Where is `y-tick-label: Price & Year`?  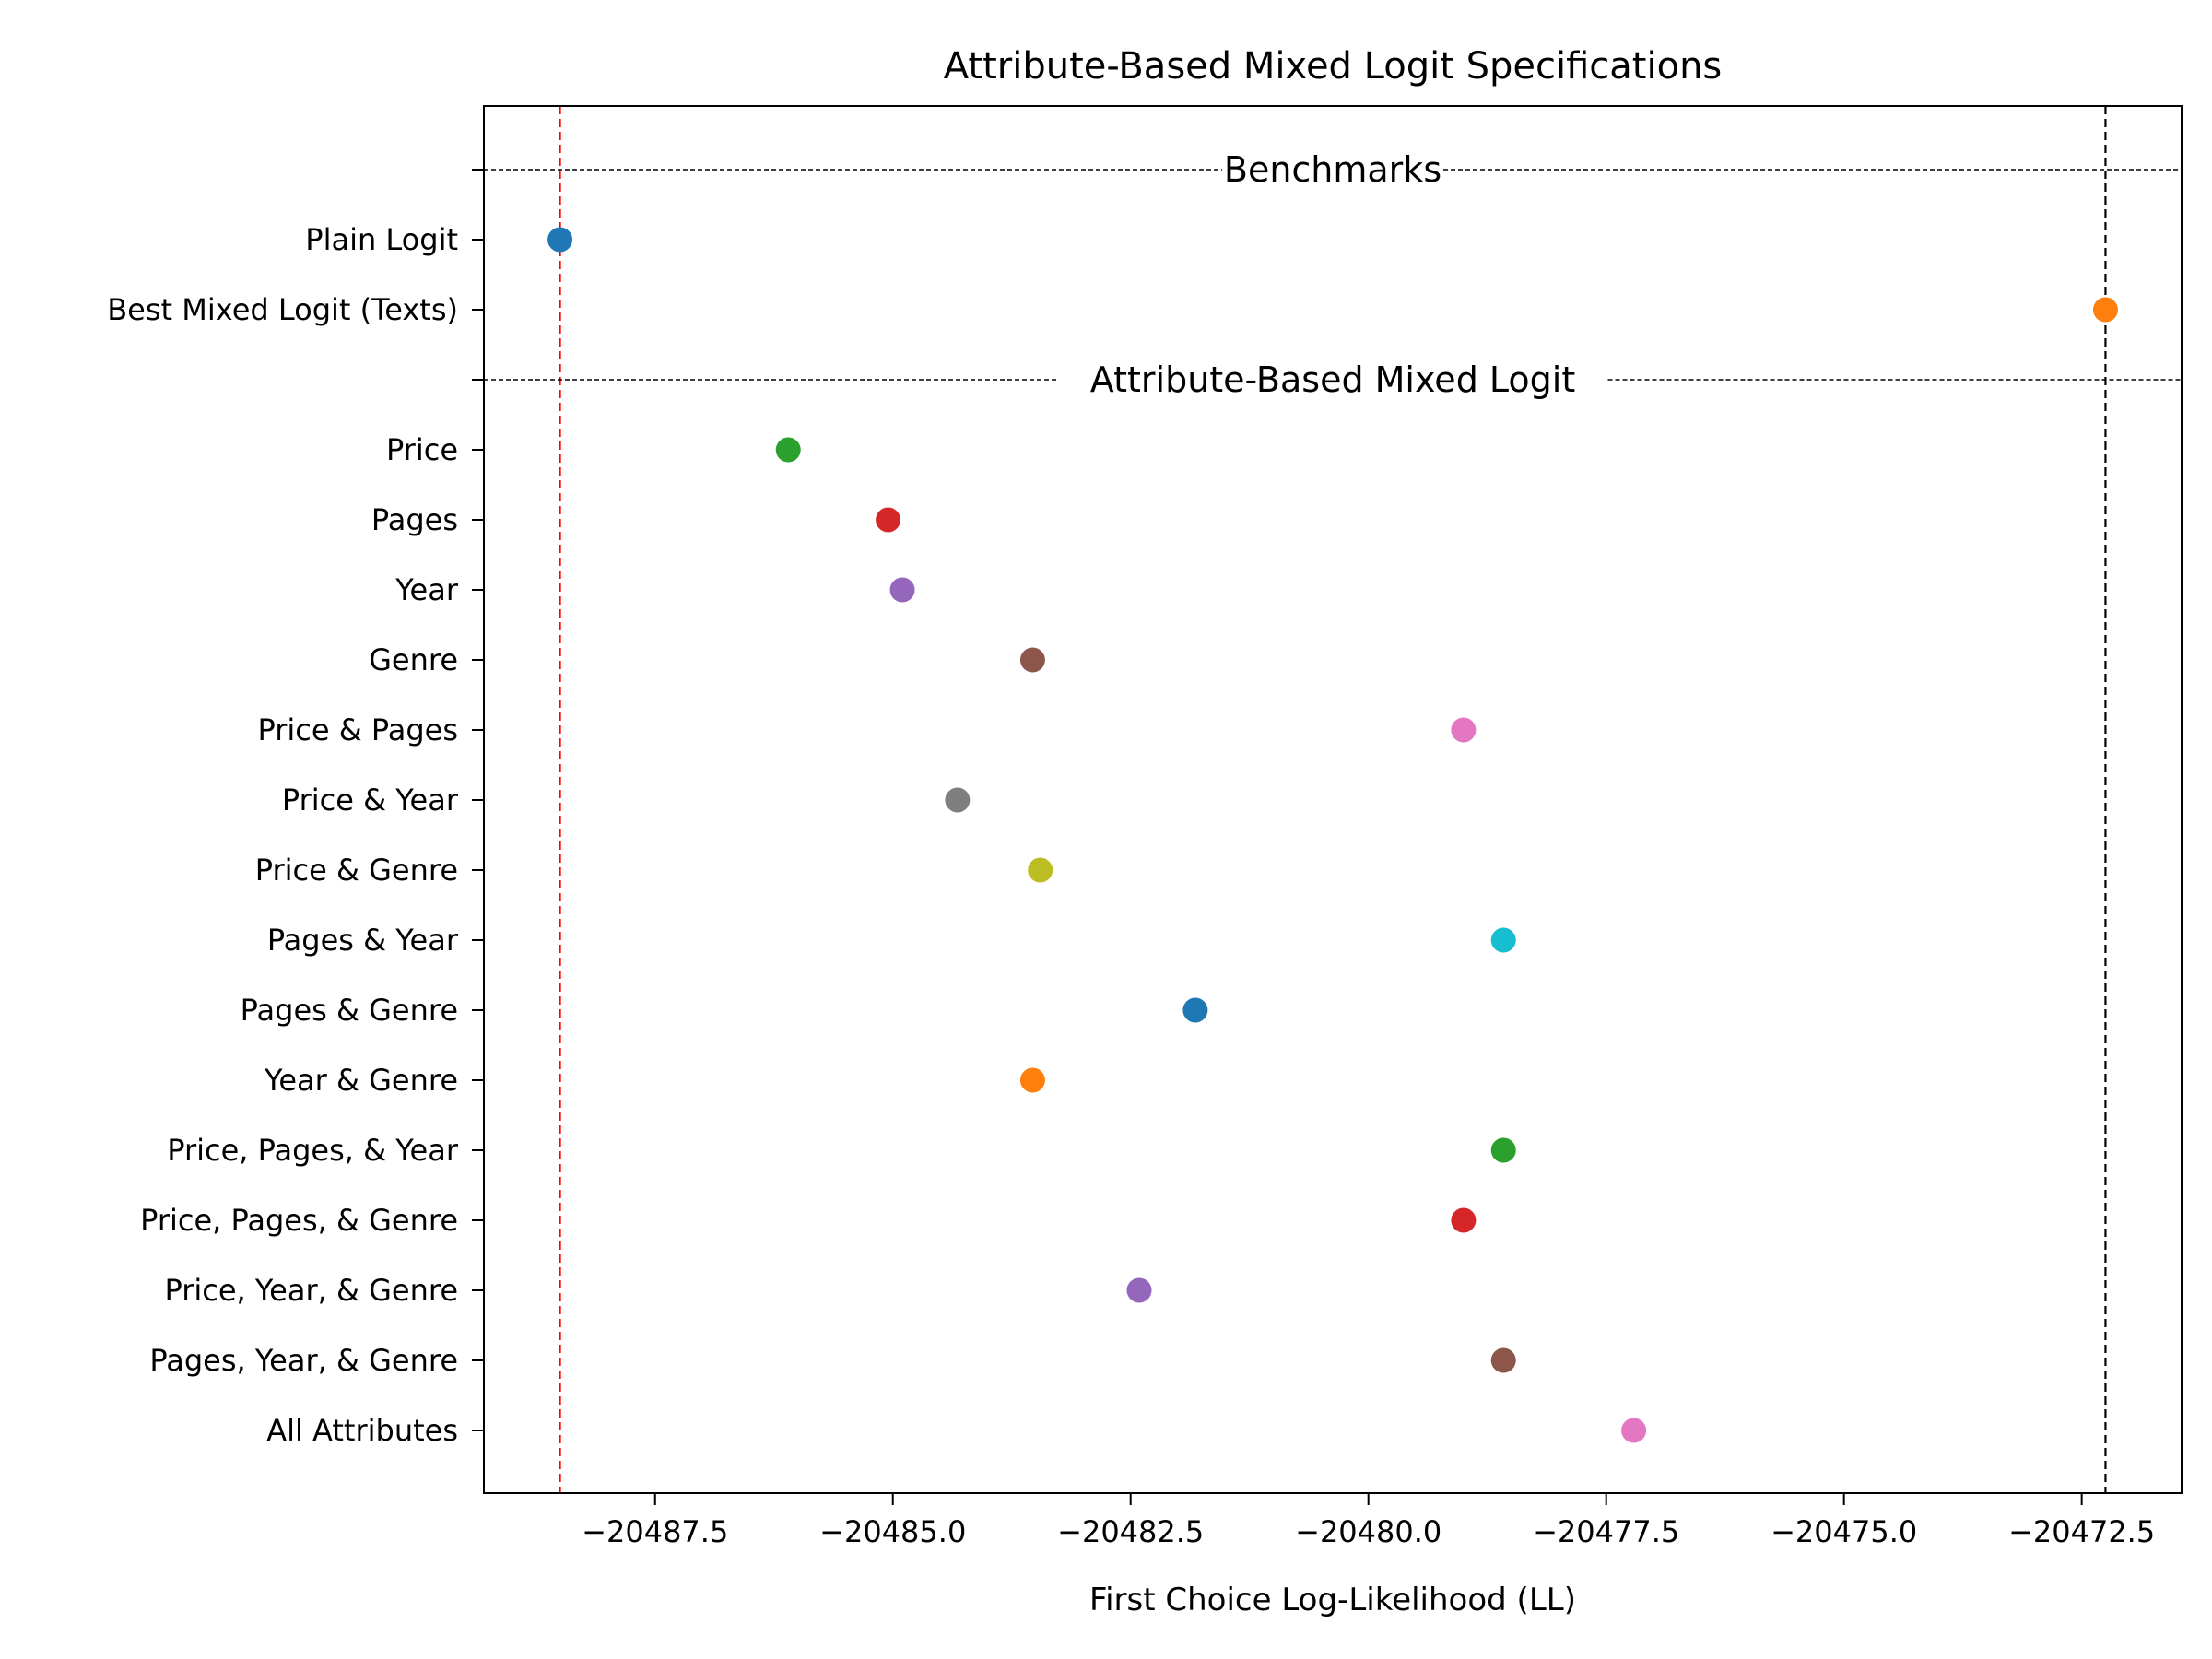
y-tick-label: Price & Year is located at coordinates (370, 800).